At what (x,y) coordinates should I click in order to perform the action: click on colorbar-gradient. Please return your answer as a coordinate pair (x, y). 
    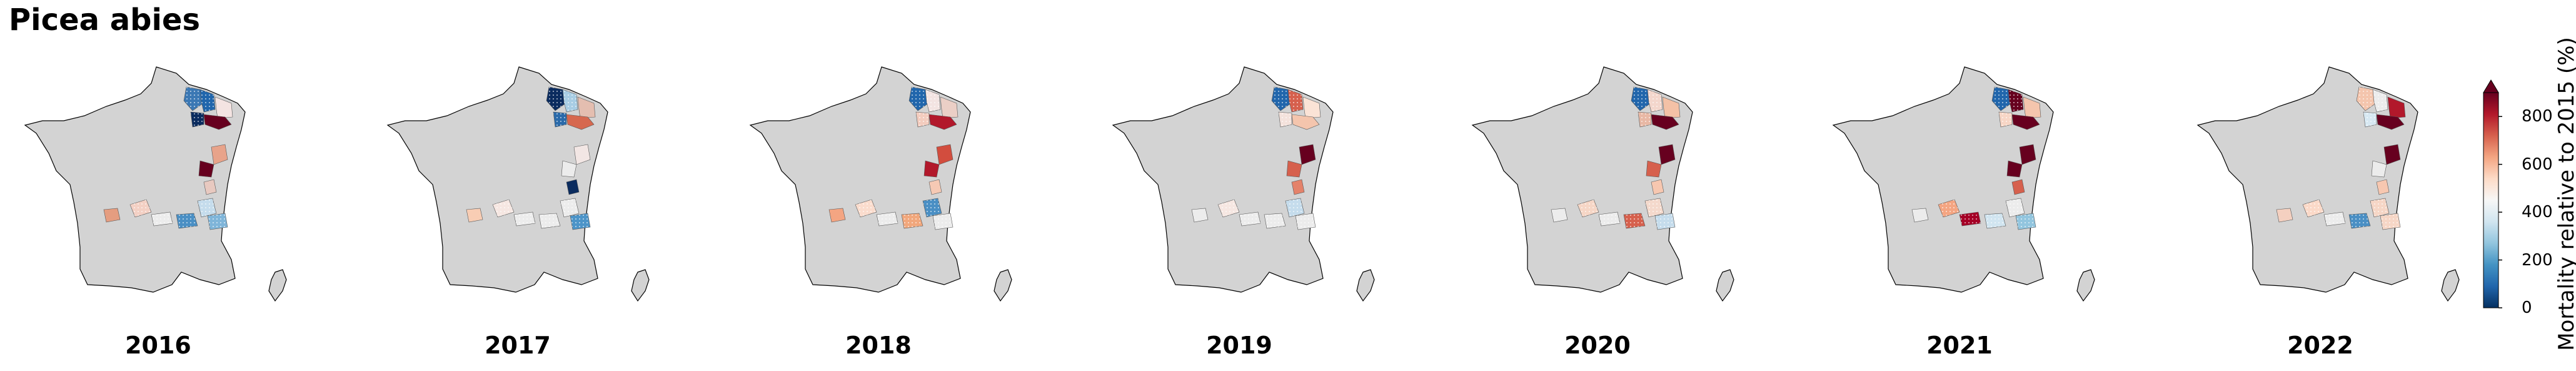
    Looking at the image, I should click on (2492, 194).